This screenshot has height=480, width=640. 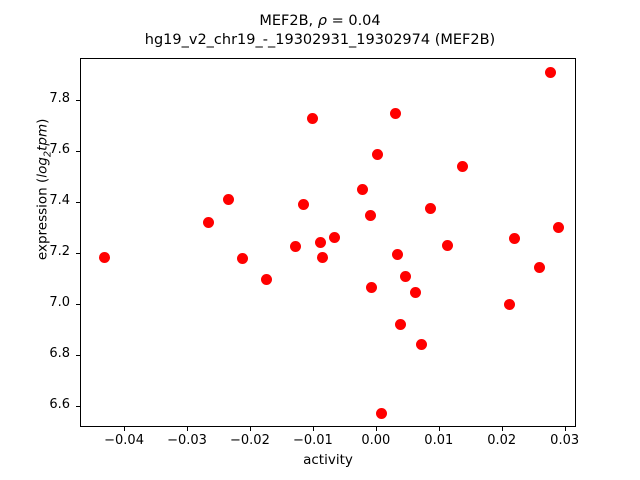 I want to click on y-axis-label: expression (log2tpm), so click(x=44, y=189).